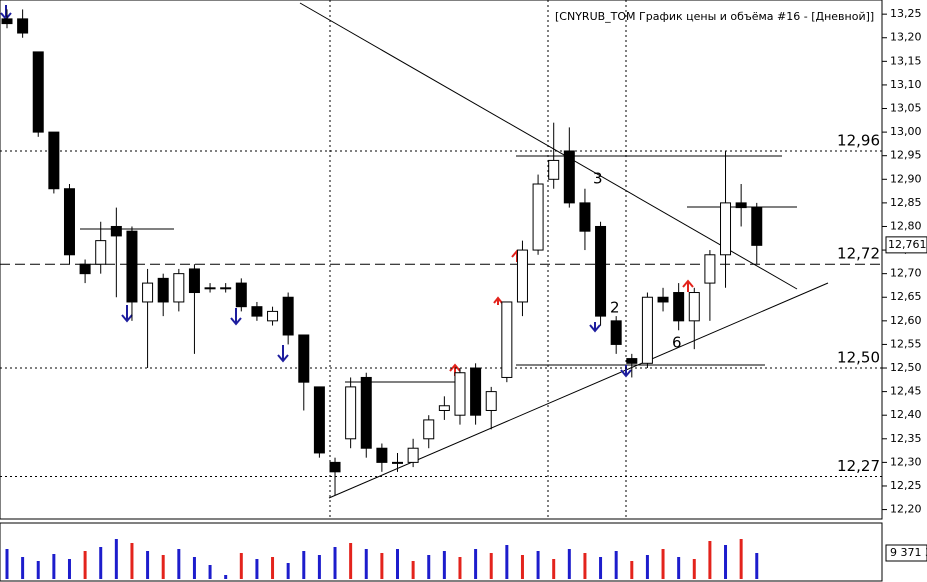 The image size is (927, 582). What do you see at coordinates (615, 308) in the screenshot?
I see `annotation: 2` at bounding box center [615, 308].